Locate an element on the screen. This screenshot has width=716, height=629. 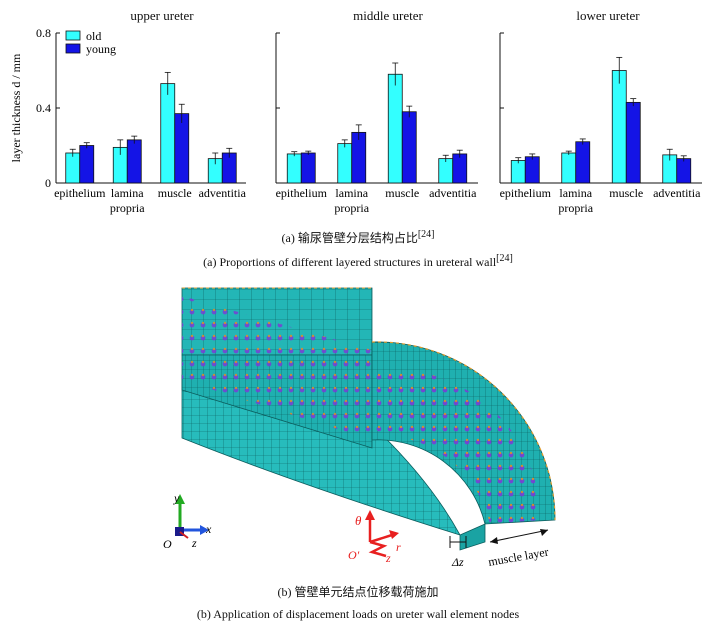
caption-b-cn: (b) 管壁单元结点位移载荷施加 is located at coordinates (358, 592).